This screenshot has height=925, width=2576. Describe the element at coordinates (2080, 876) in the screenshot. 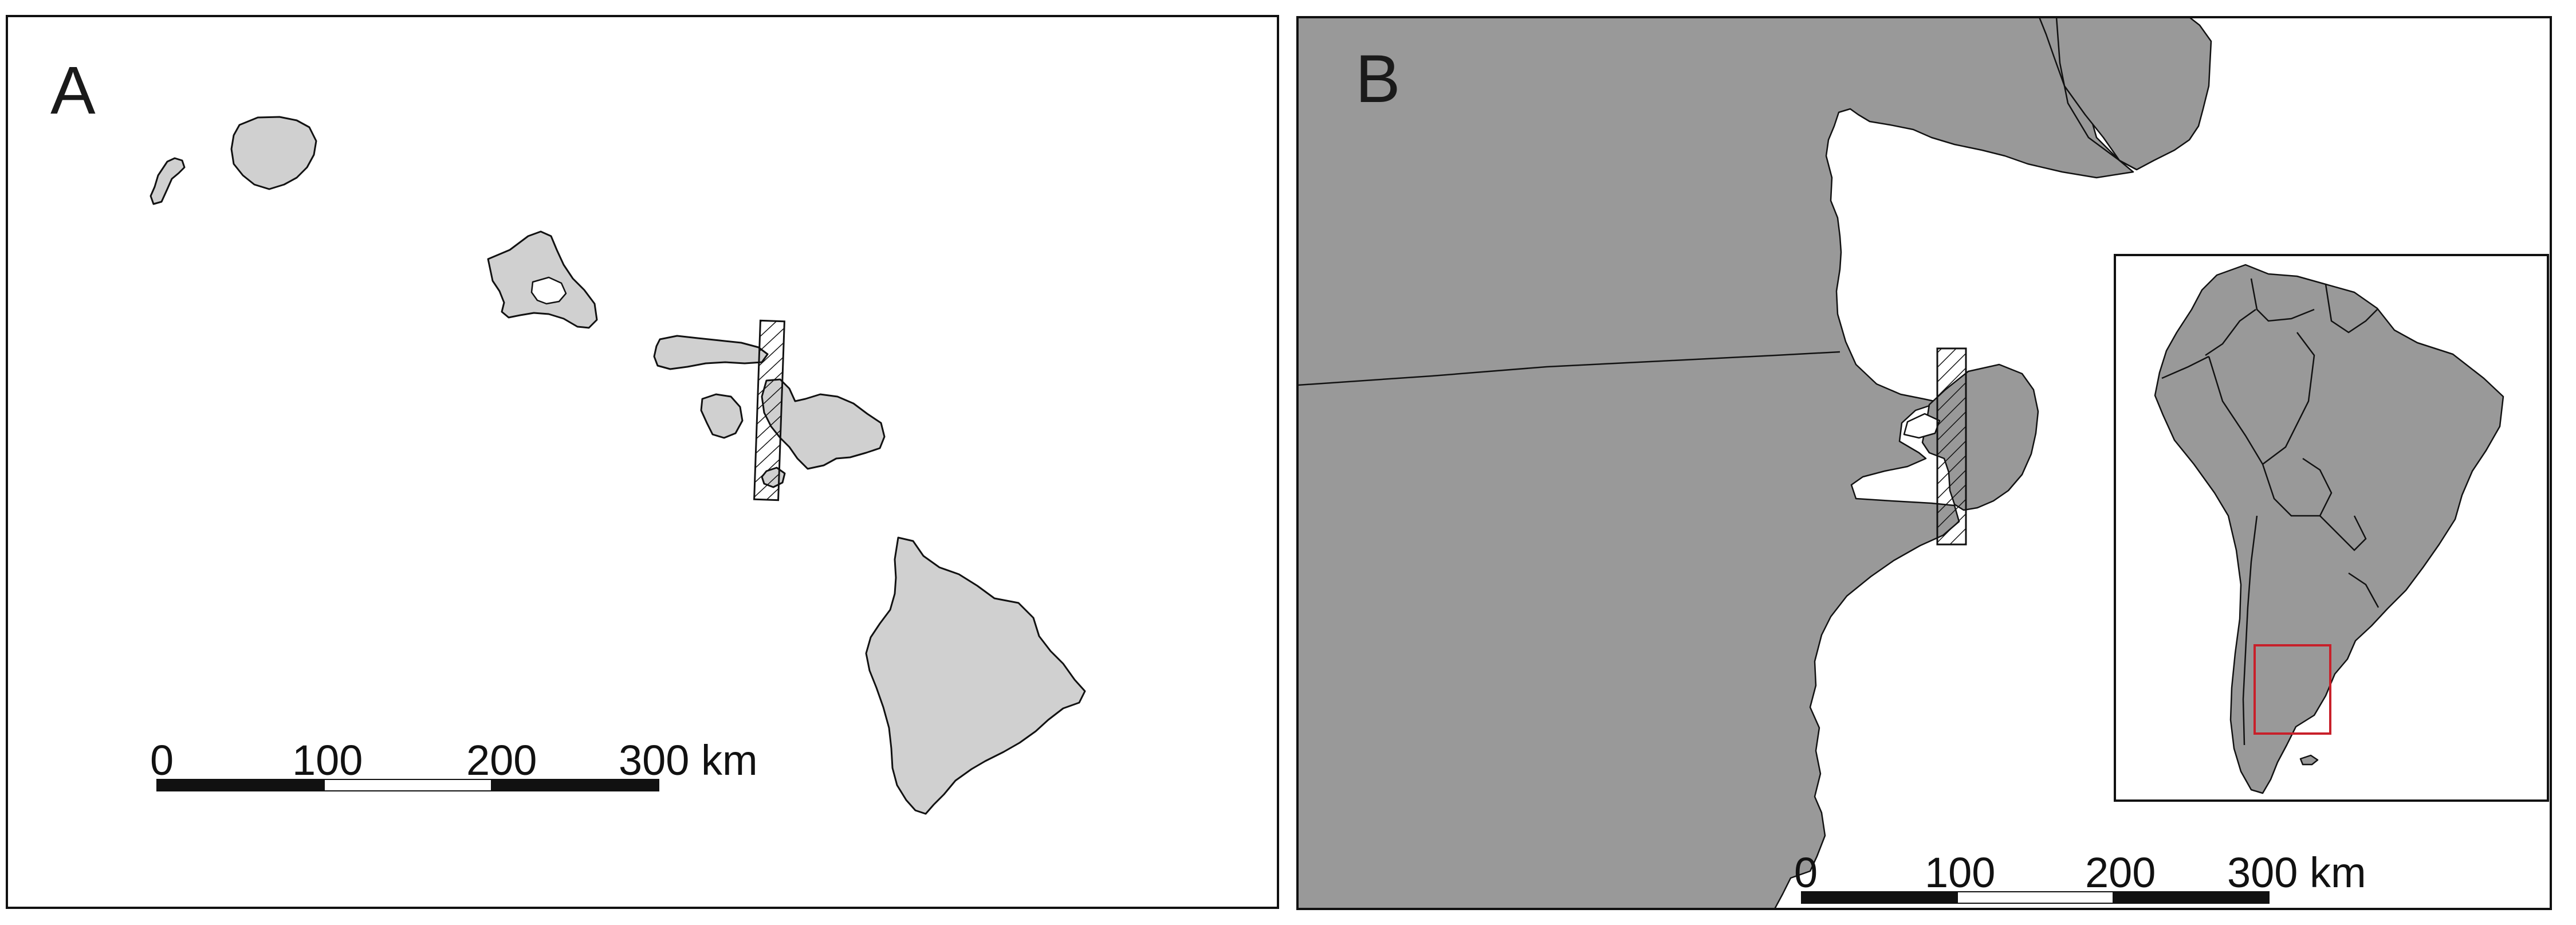

I see `scale-bar-b: 0 100 200 300 km` at that location.